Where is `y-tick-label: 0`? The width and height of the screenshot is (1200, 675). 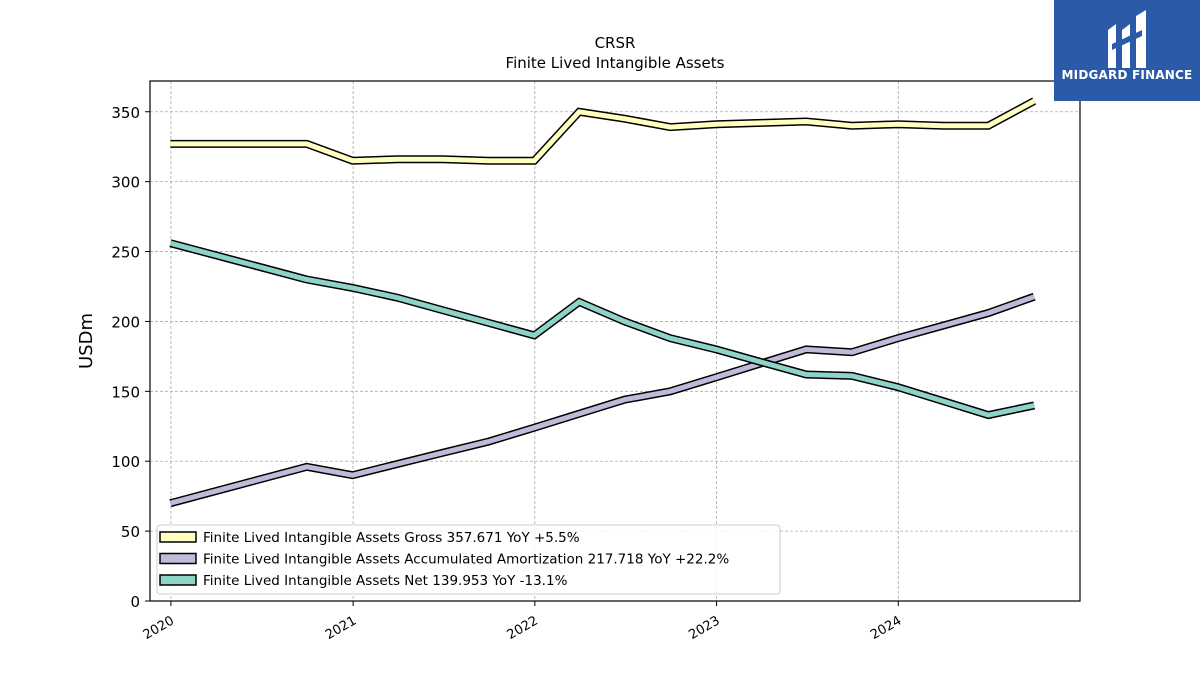
y-tick-label: 0 is located at coordinates (135, 602).